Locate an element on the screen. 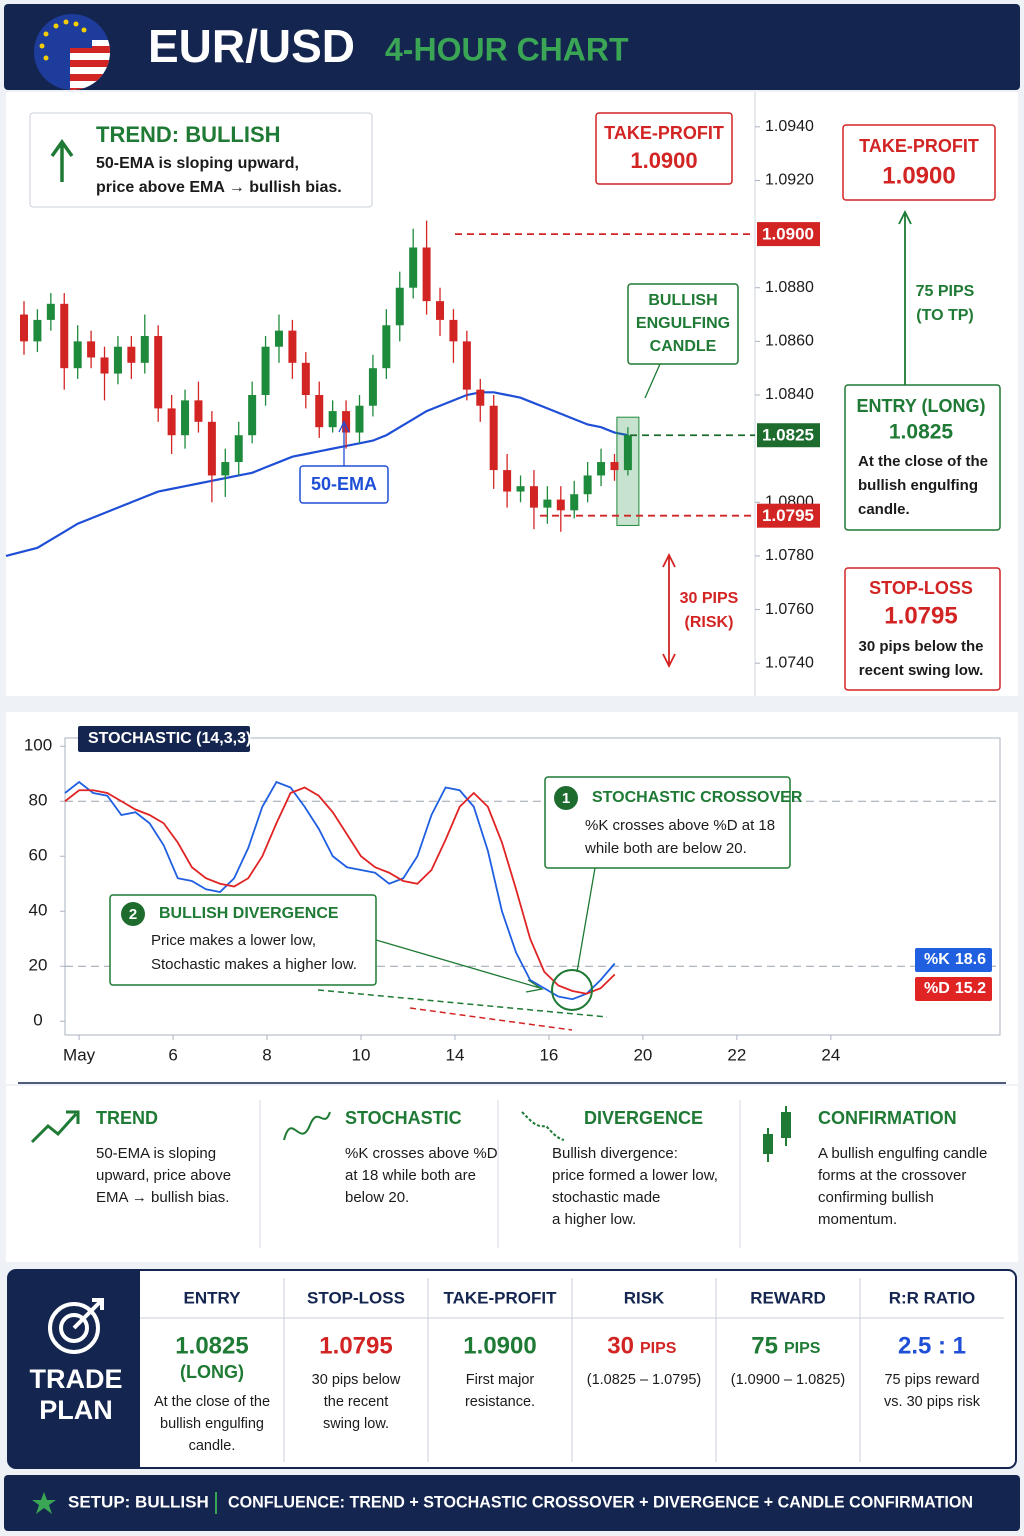 The height and width of the screenshot is (1536, 1024). readout-name: %D is located at coordinates (937, 988).